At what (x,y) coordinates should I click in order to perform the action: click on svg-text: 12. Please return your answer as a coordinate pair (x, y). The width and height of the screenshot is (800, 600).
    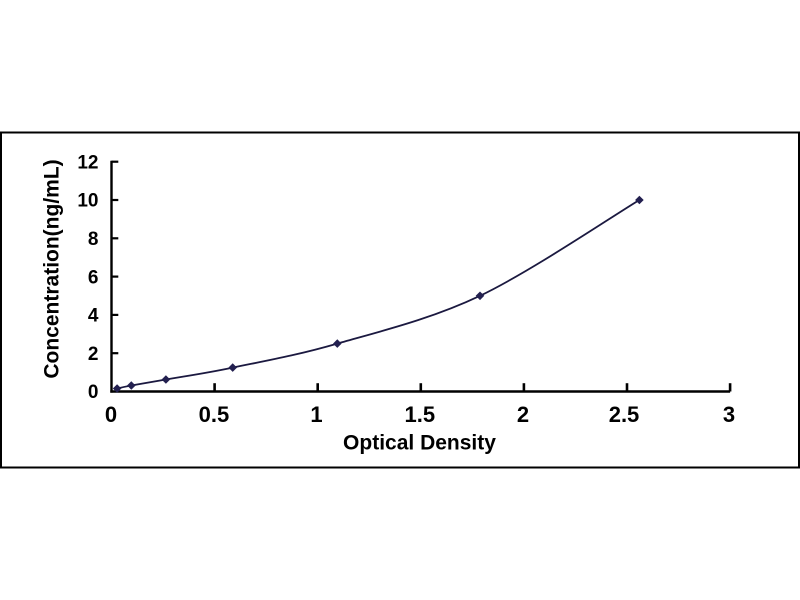
    Looking at the image, I should click on (87, 162).